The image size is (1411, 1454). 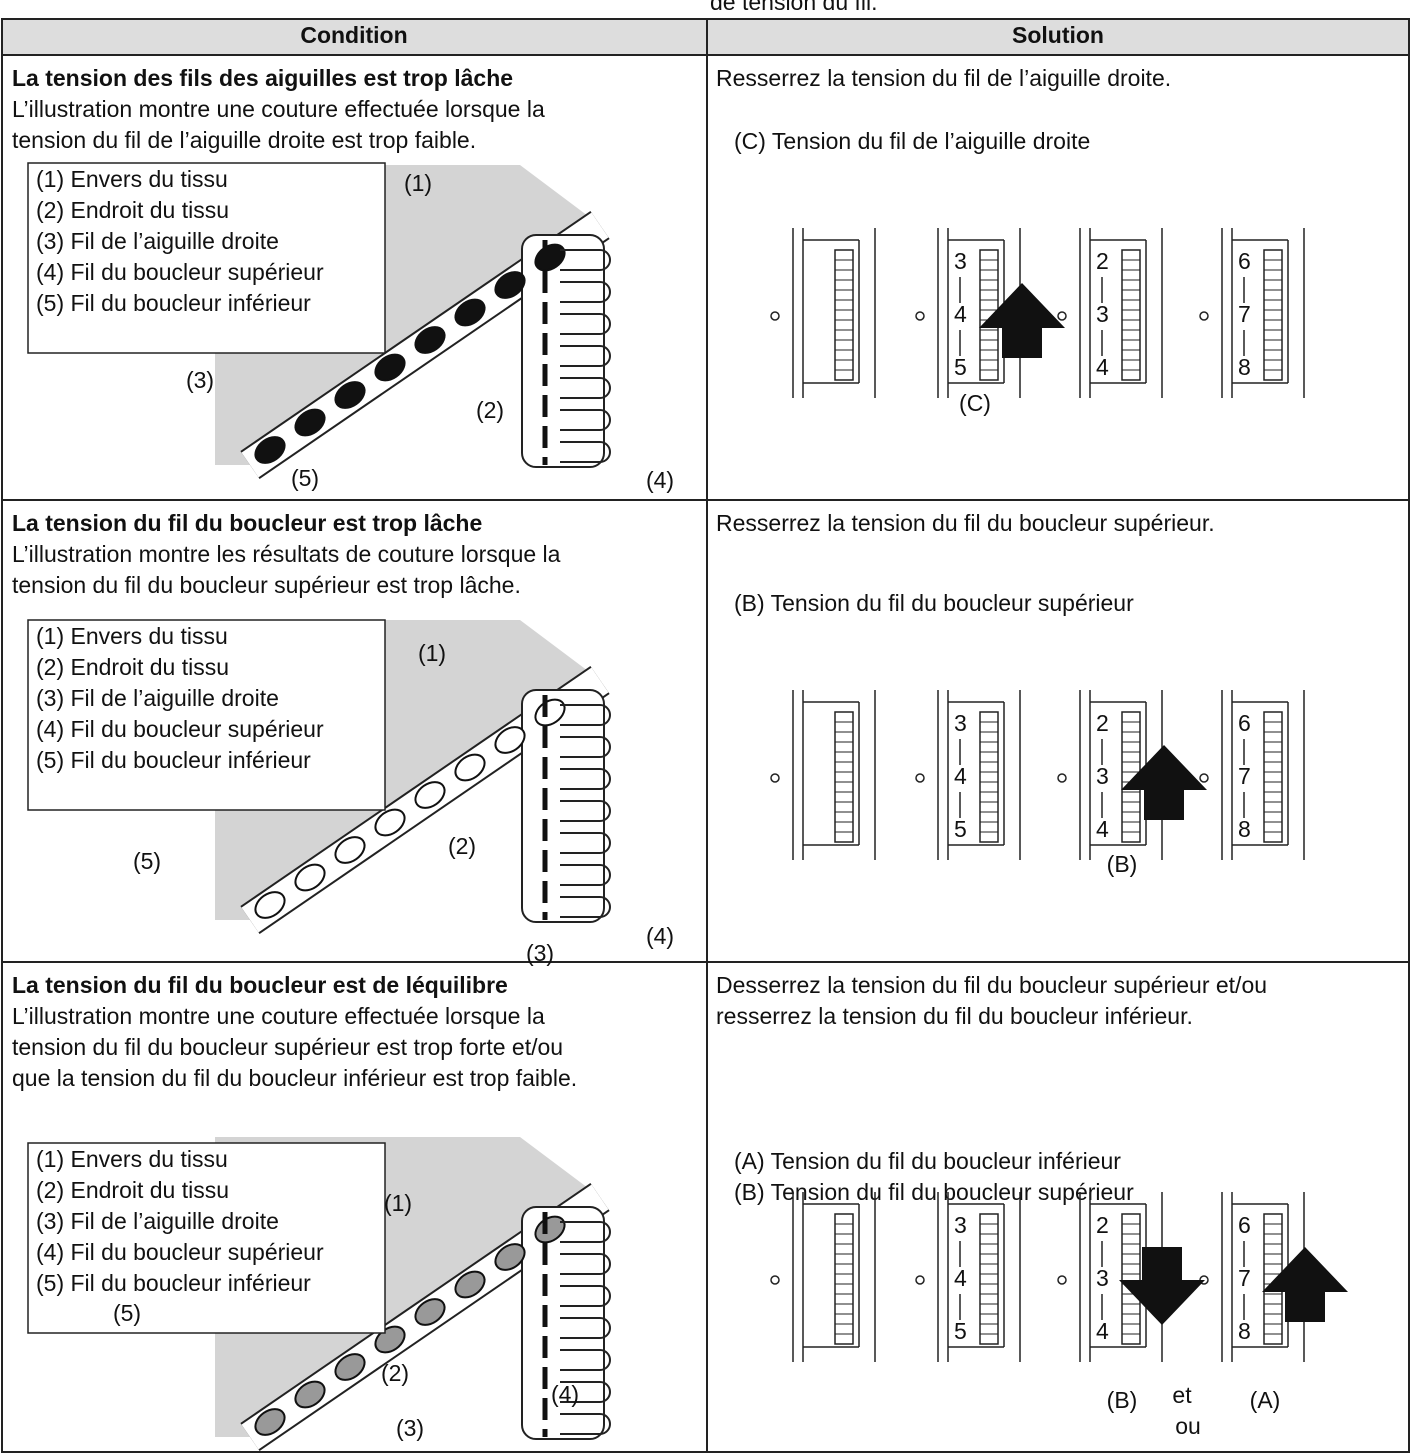 What do you see at coordinates (794, 7) in the screenshot?
I see `top-fragment: de tension du fil.` at bounding box center [794, 7].